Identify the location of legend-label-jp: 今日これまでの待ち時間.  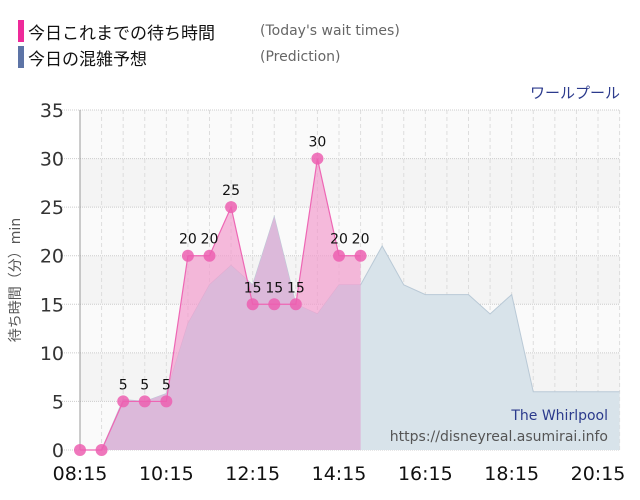
(121, 33).